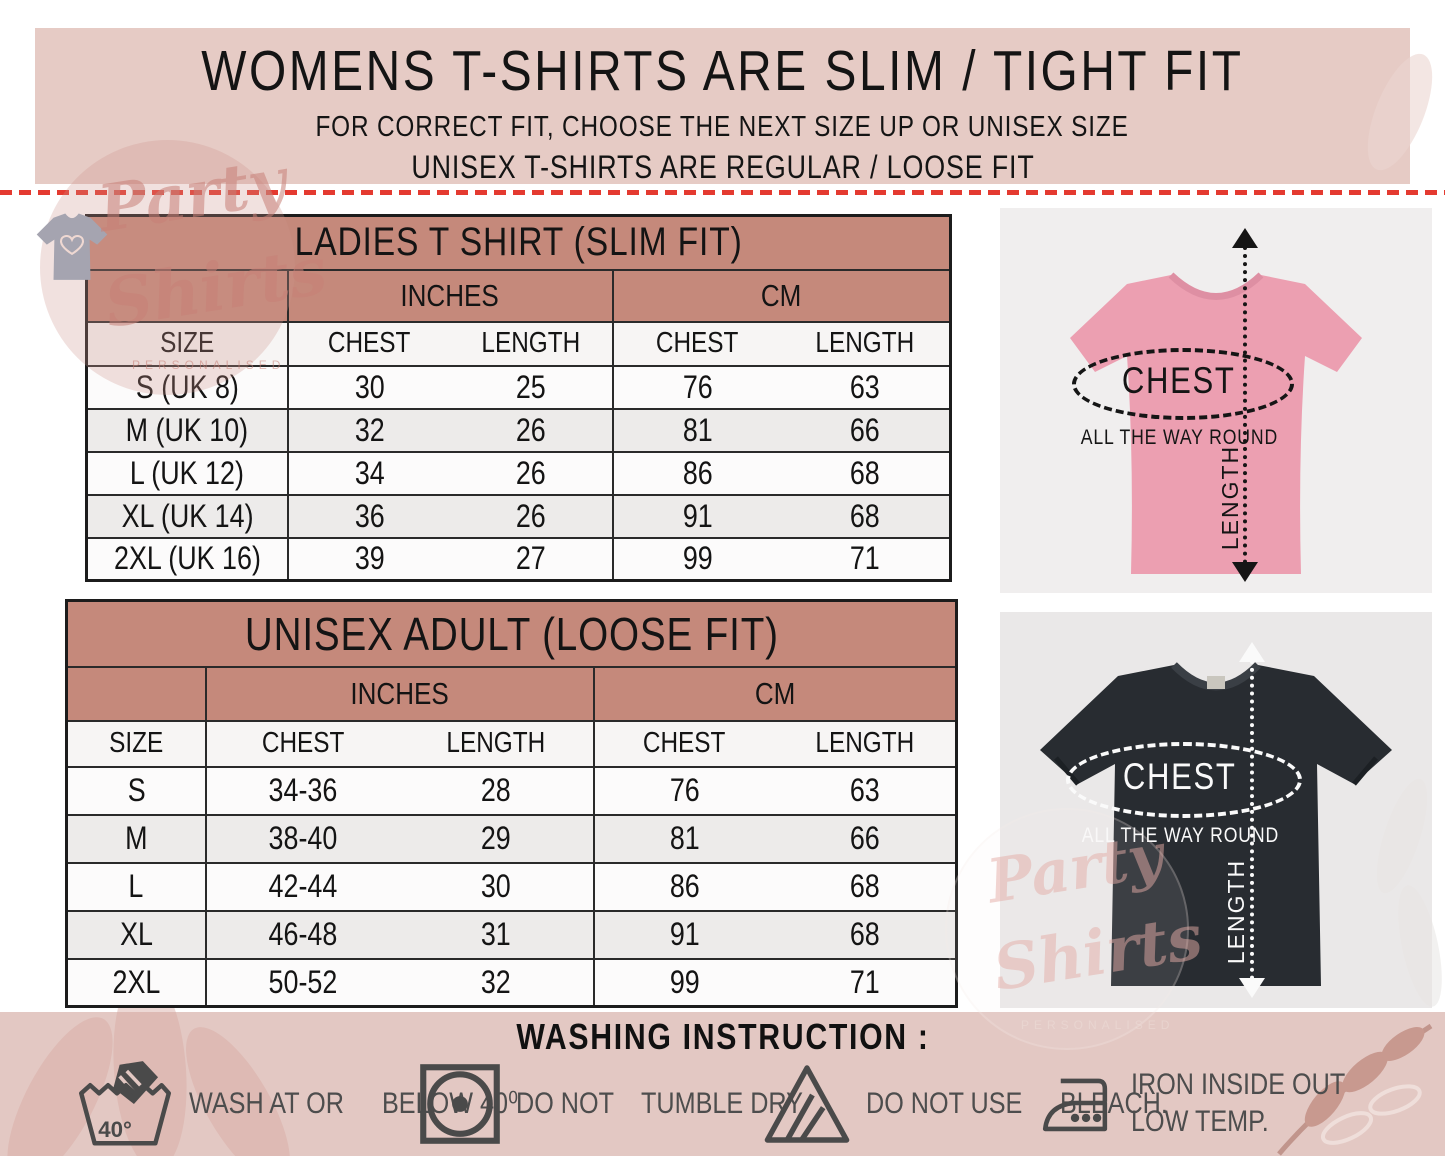  I want to click on ladies-table-title: LADIES T SHIRT (SLIM FIT), so click(518, 242).